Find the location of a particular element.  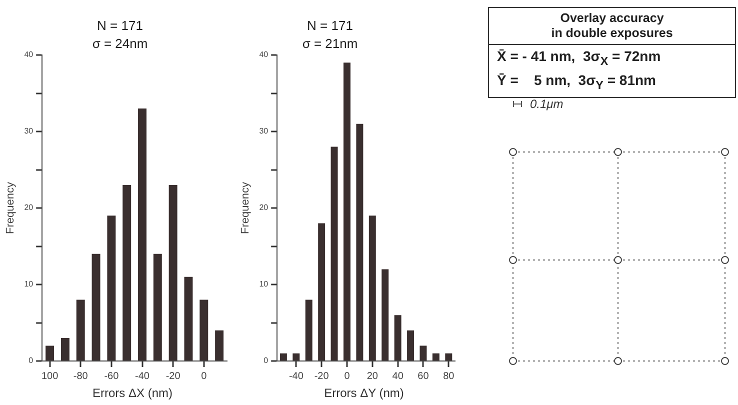

x-tick-label: -60 is located at coordinates (112, 376).